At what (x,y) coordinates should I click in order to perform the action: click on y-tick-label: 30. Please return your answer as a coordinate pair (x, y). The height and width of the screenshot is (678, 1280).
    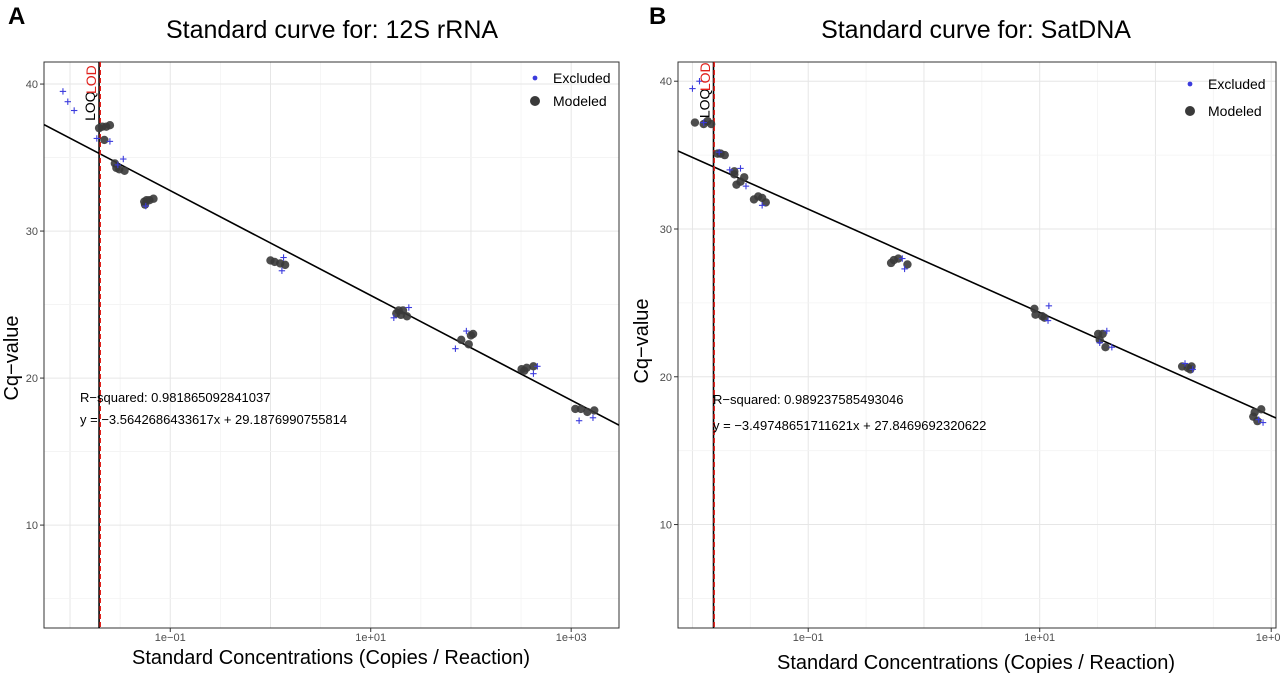
    Looking at the image, I should click on (32, 232).